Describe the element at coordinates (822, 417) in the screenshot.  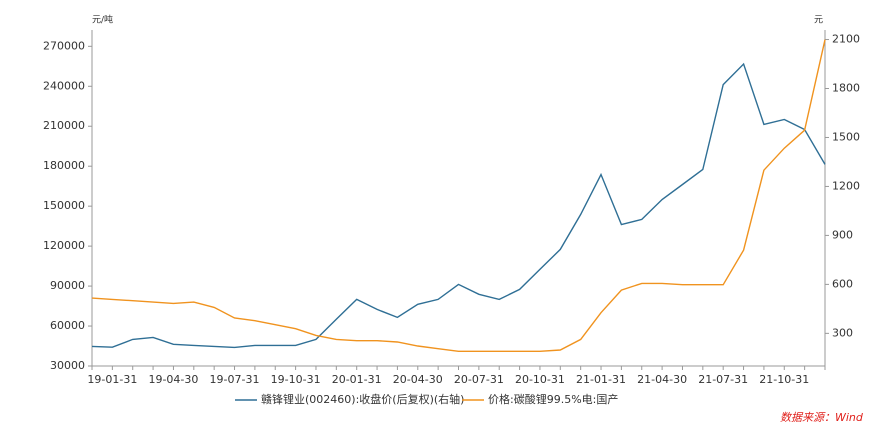
I see `source: 数据来源：Wind` at that location.